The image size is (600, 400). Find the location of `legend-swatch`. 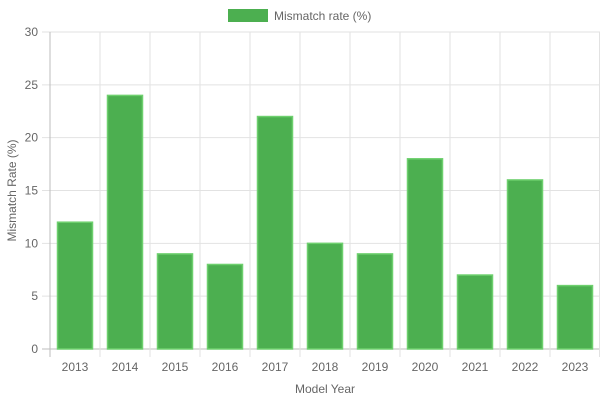

legend-swatch is located at coordinates (248, 15).